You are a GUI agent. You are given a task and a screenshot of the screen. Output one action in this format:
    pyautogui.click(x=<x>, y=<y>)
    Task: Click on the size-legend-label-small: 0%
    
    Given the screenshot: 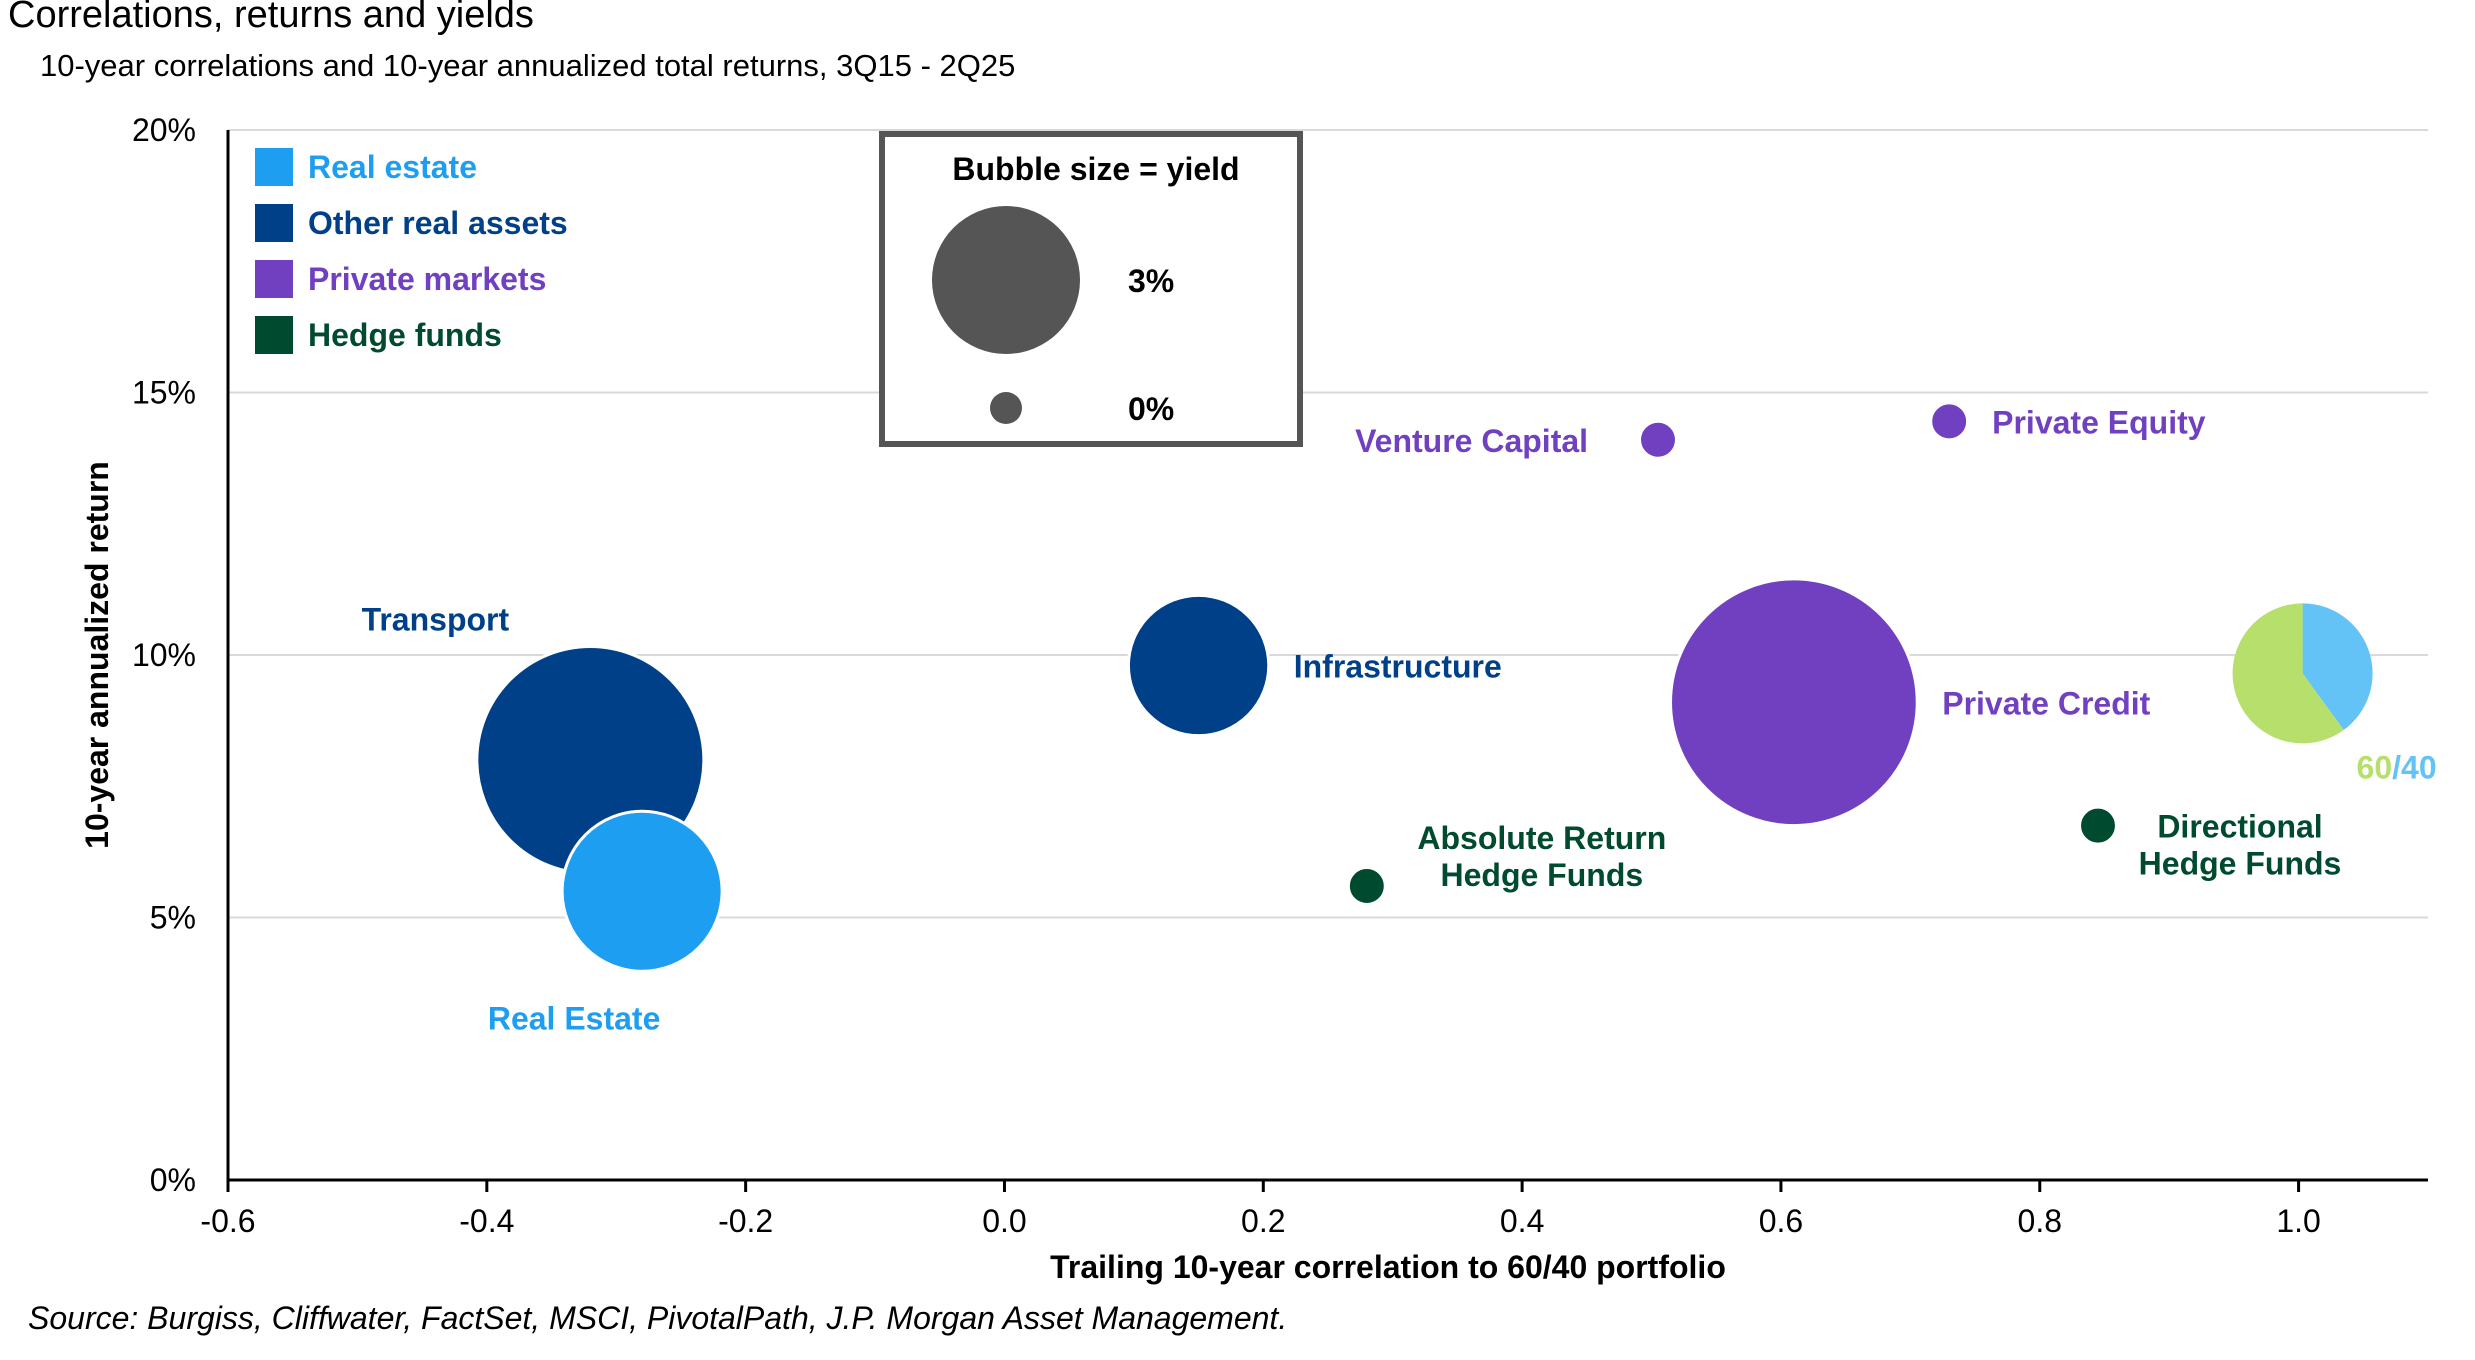 What is the action you would take?
    pyautogui.click(x=1151, y=409)
    